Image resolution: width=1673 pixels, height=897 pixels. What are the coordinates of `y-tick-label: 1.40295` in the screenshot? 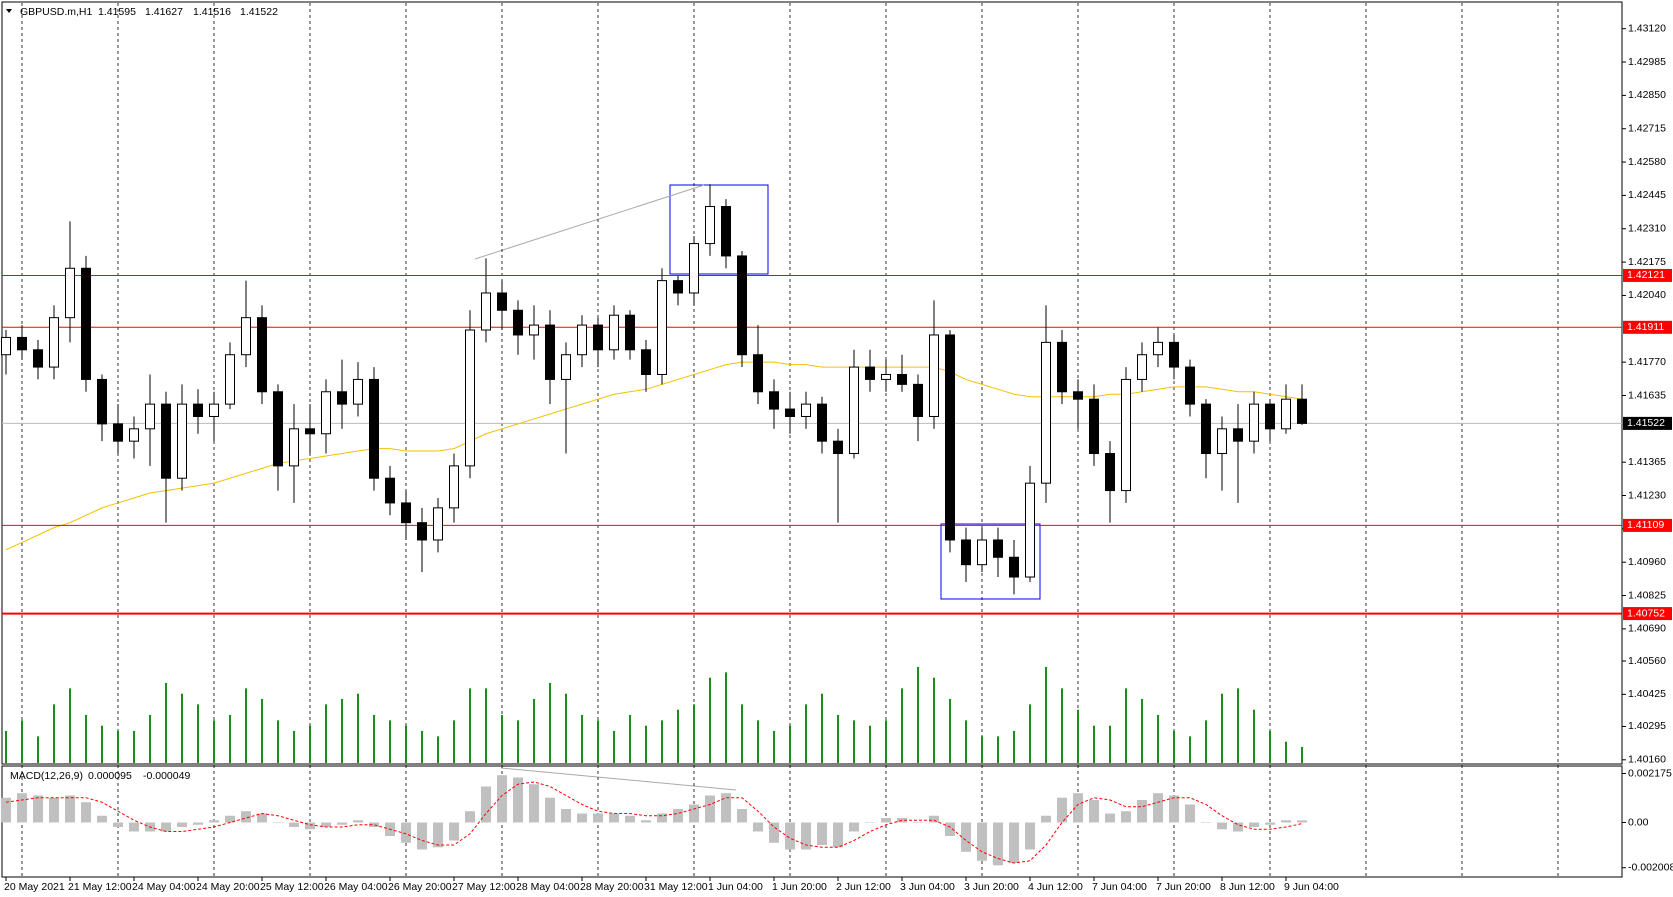 It's located at (1647, 726).